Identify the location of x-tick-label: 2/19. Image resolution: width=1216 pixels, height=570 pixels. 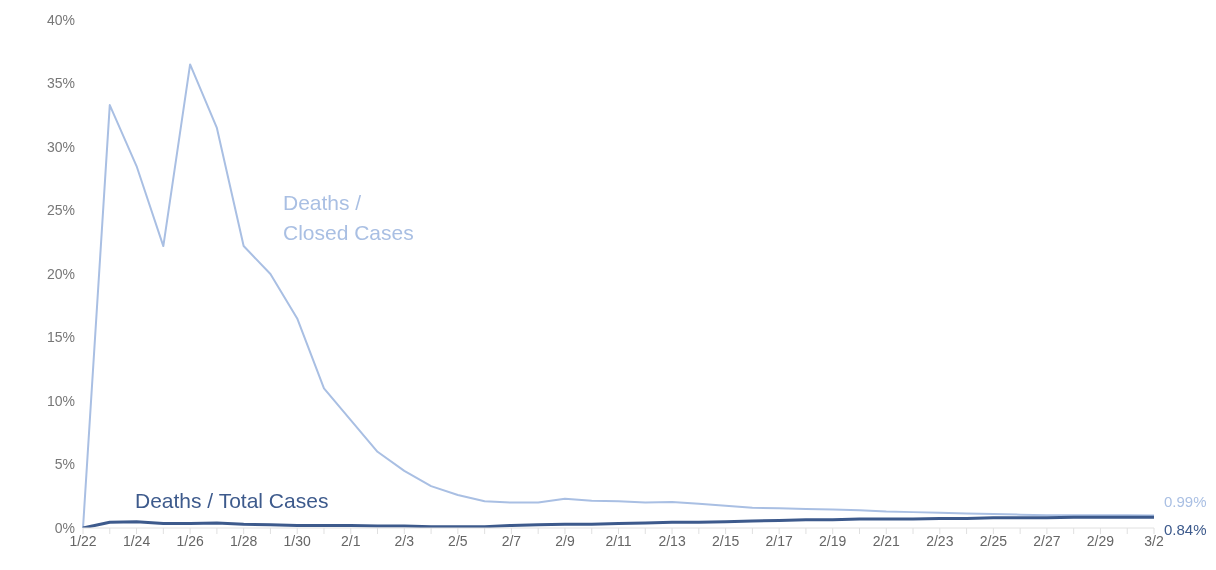
(833, 540).